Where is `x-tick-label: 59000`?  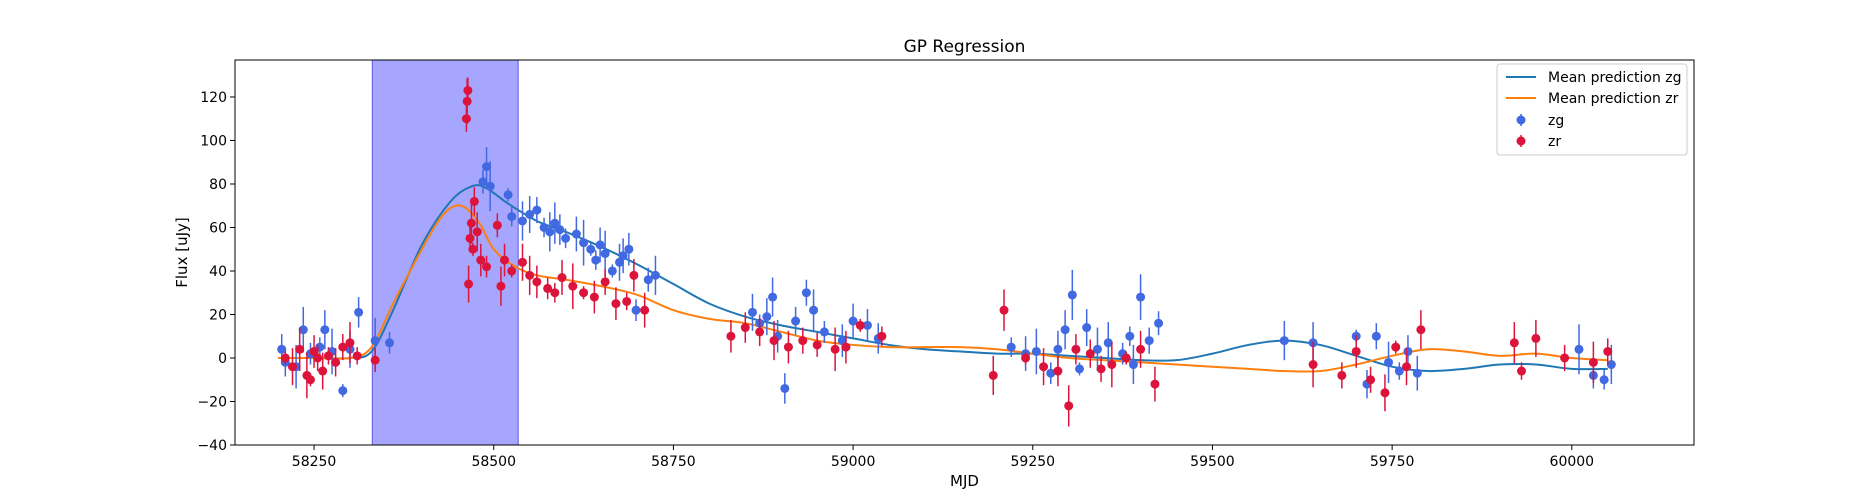
x-tick-label: 59000 is located at coordinates (853, 462).